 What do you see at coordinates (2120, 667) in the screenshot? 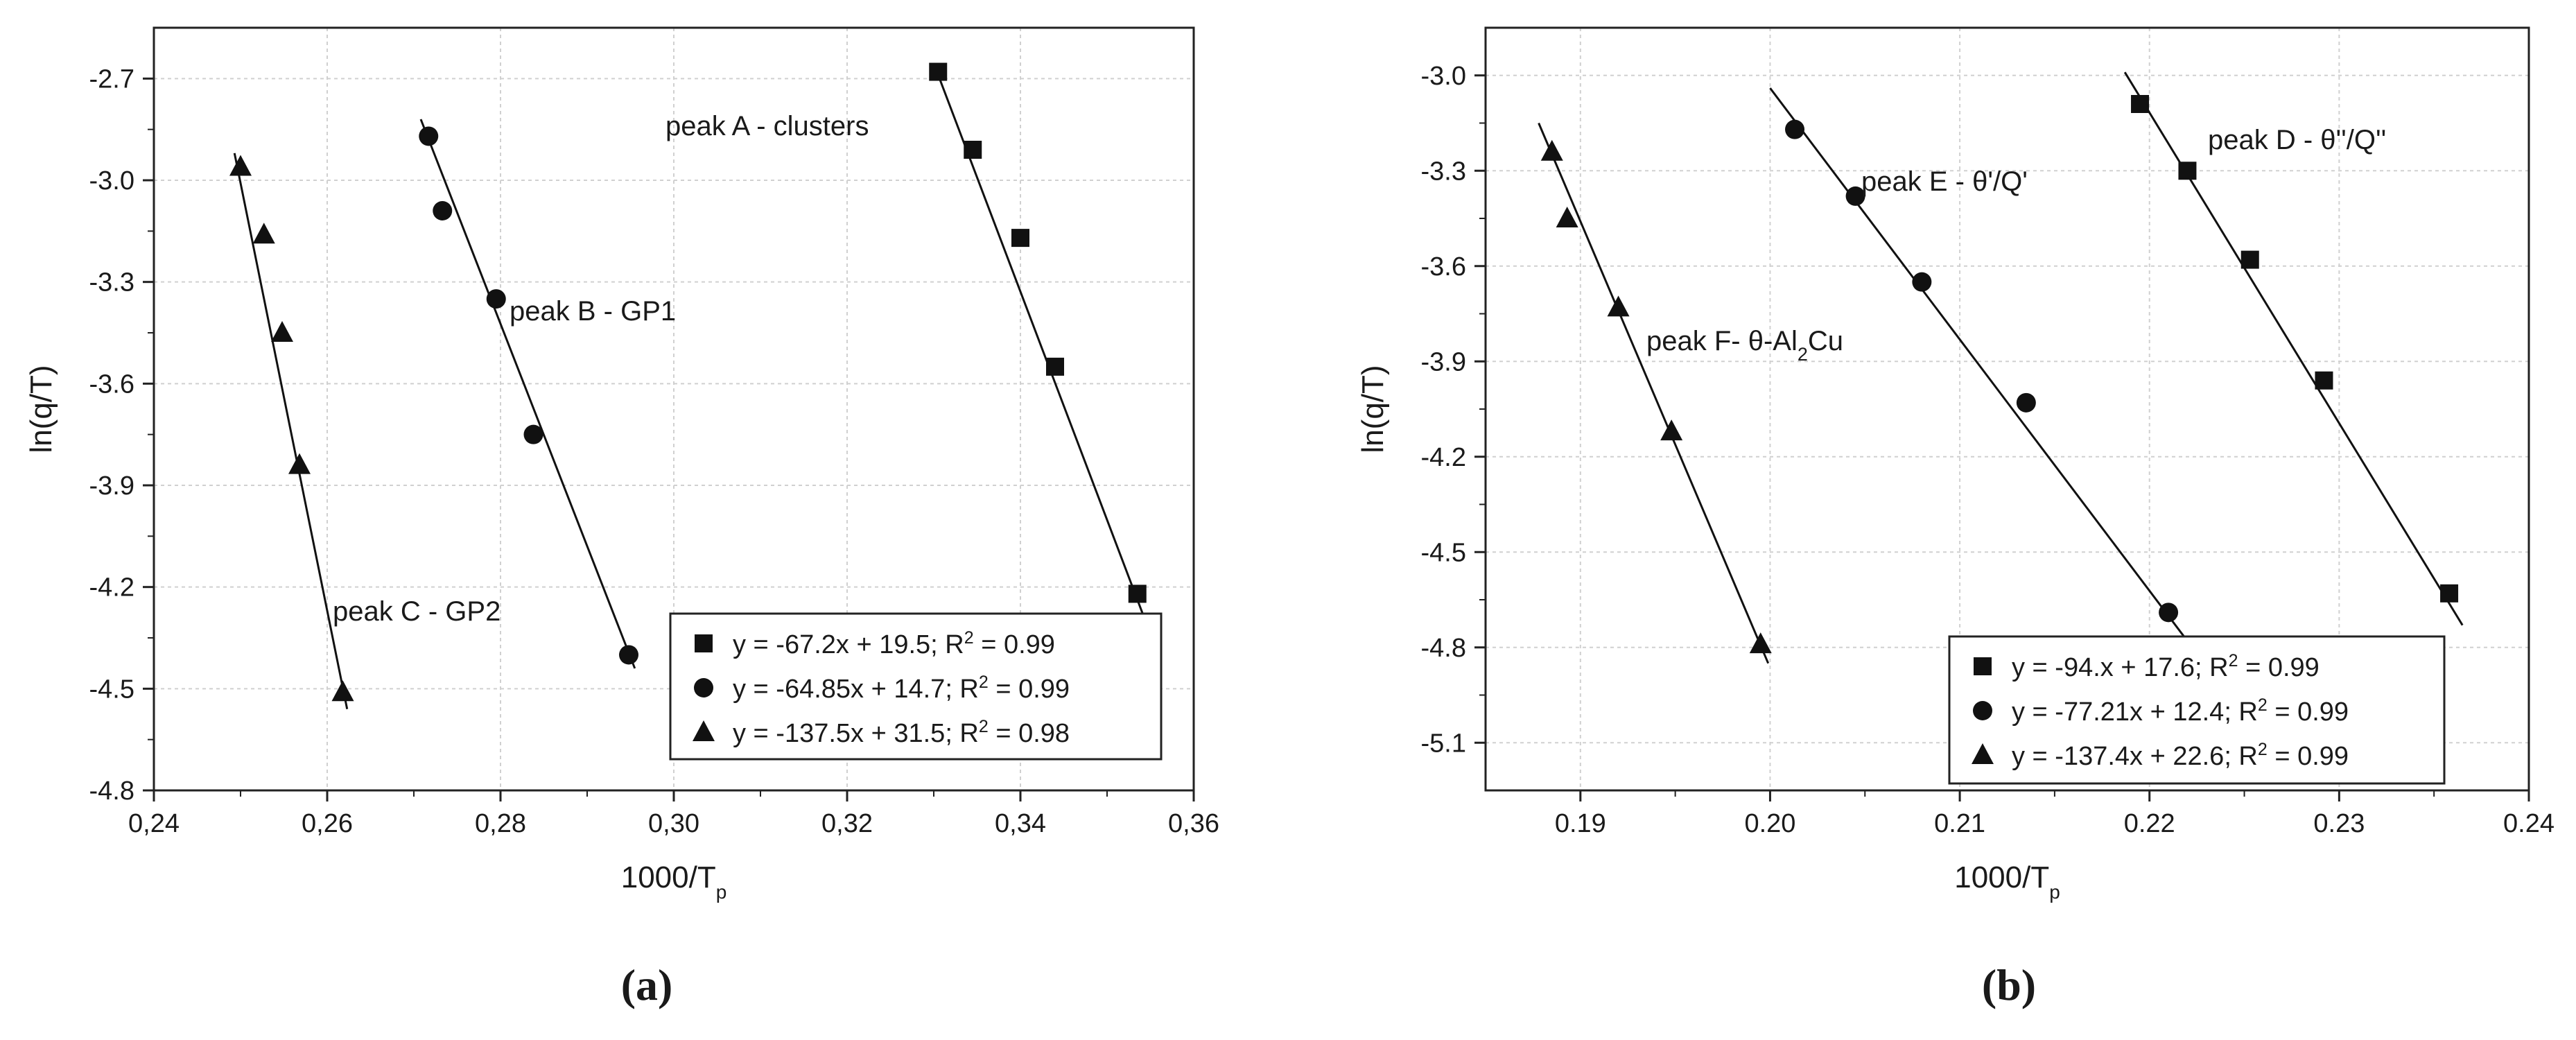
I see `legend-equation: y = -94.x + 17.6; R` at bounding box center [2120, 667].